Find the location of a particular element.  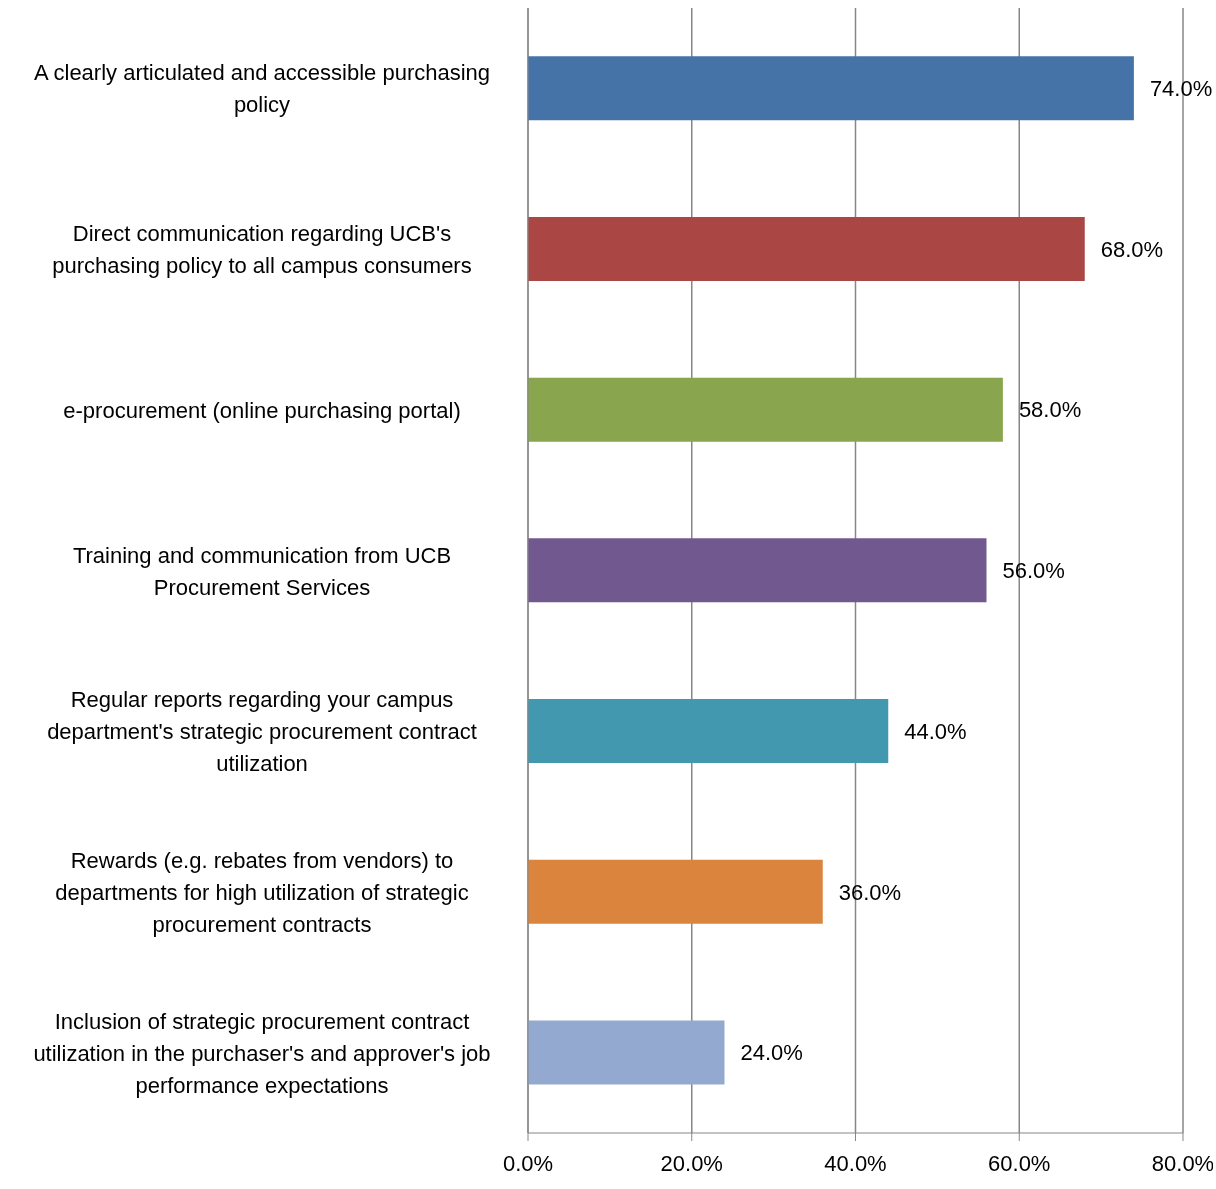

data-label: 44.0% is located at coordinates (935, 731).